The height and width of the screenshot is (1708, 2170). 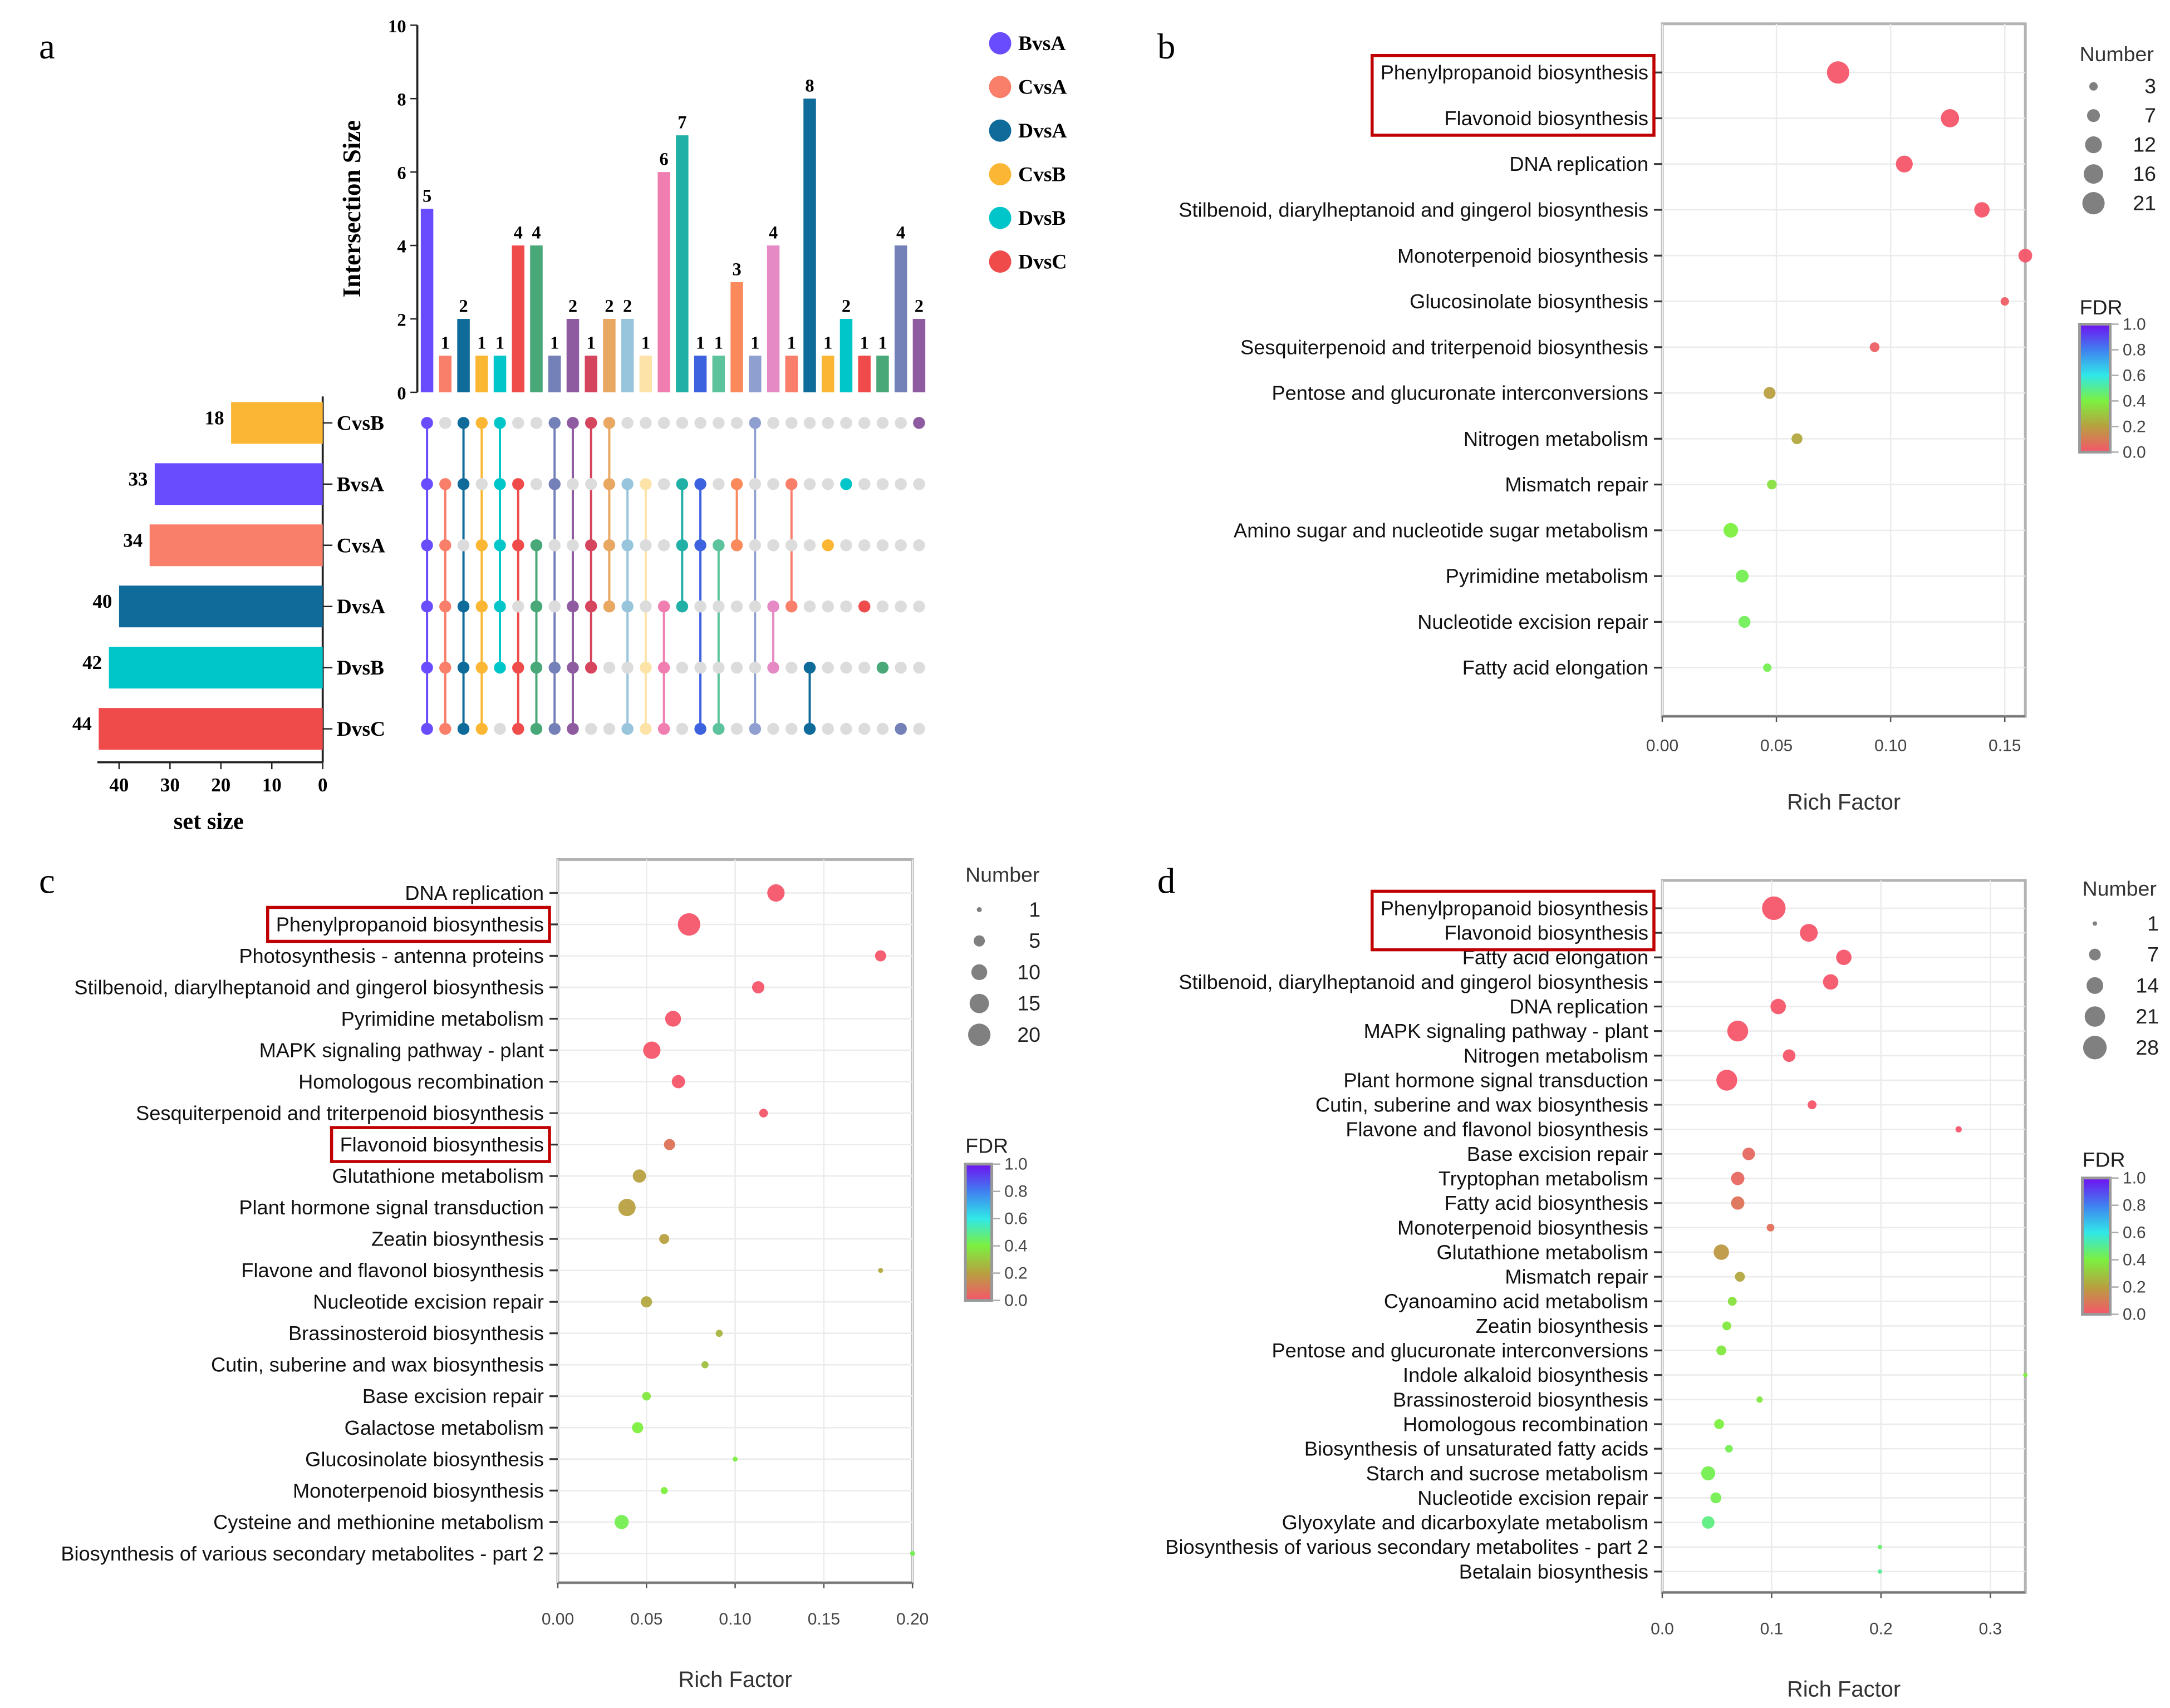 What do you see at coordinates (1844, 1689) in the screenshot?
I see `x-axis-title: Rich Factor` at bounding box center [1844, 1689].